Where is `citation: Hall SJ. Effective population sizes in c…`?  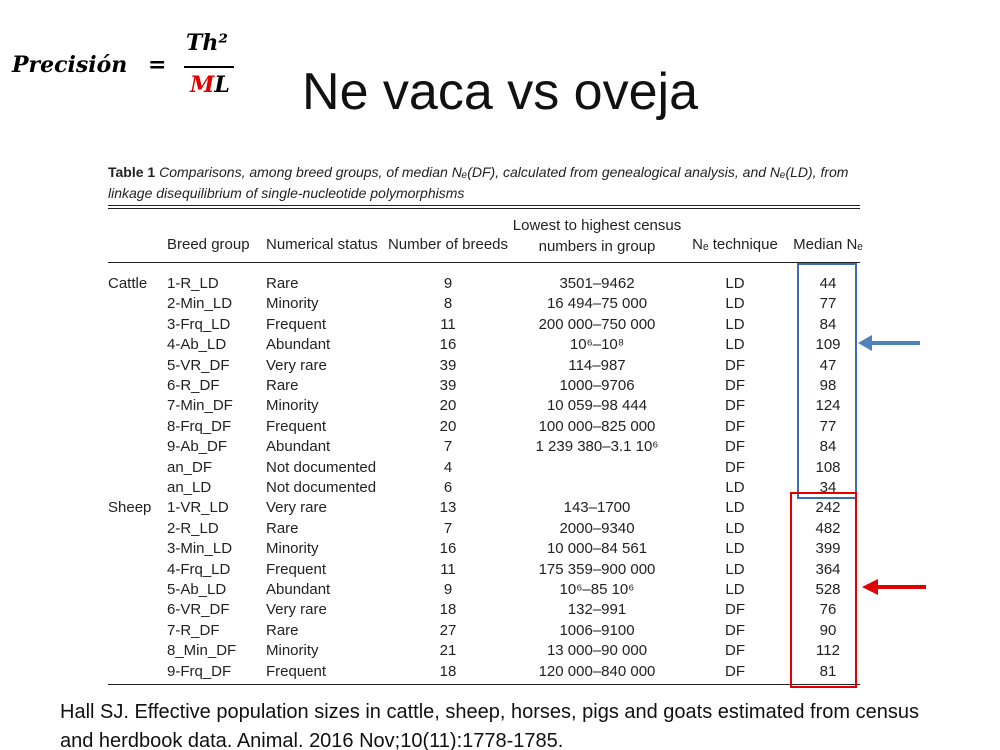 citation: Hall SJ. Effective population sizes in c… is located at coordinates (489, 725).